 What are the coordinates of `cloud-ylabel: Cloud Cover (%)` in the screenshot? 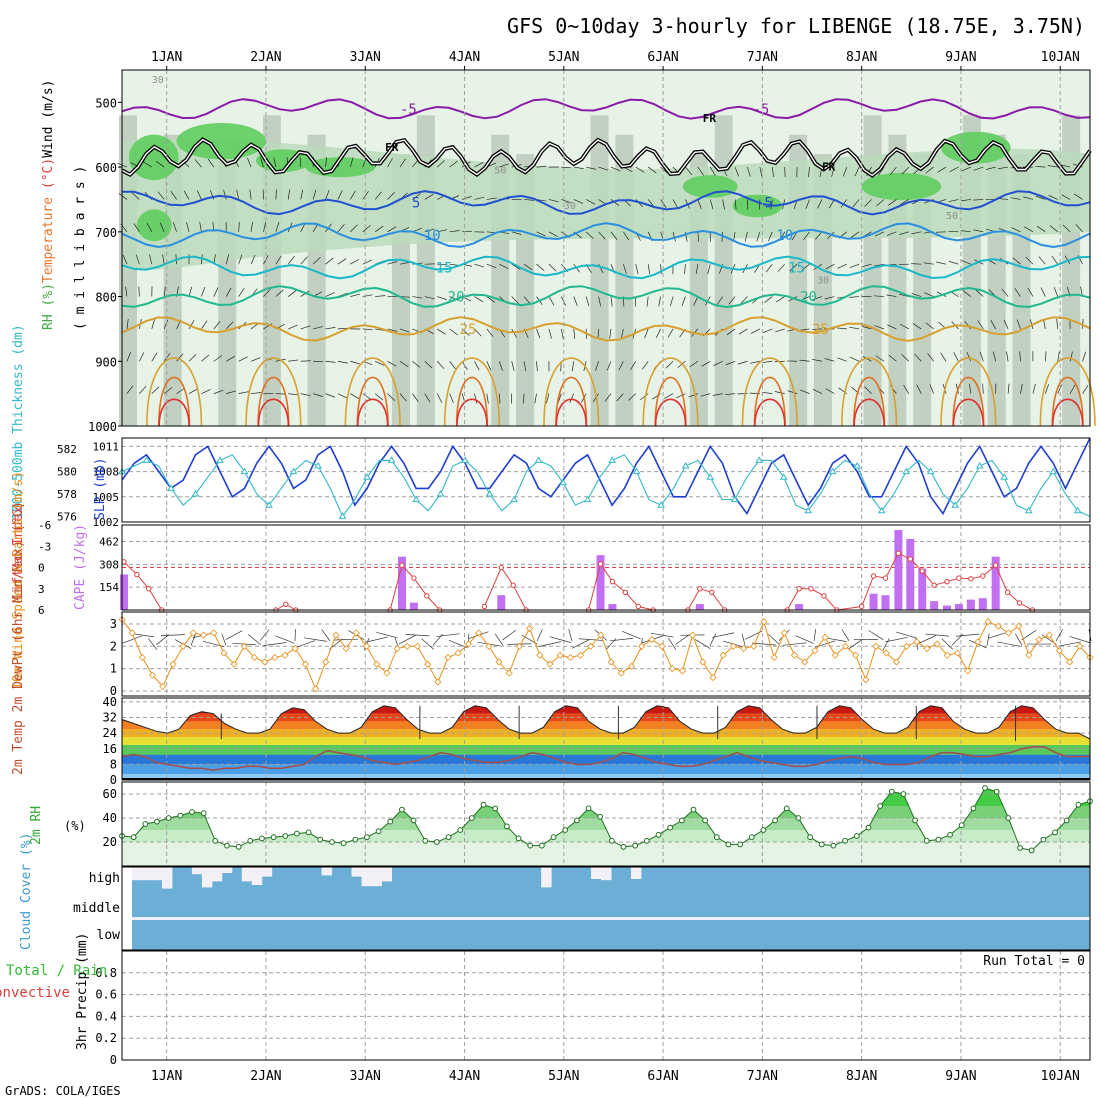 It's located at (26, 891).